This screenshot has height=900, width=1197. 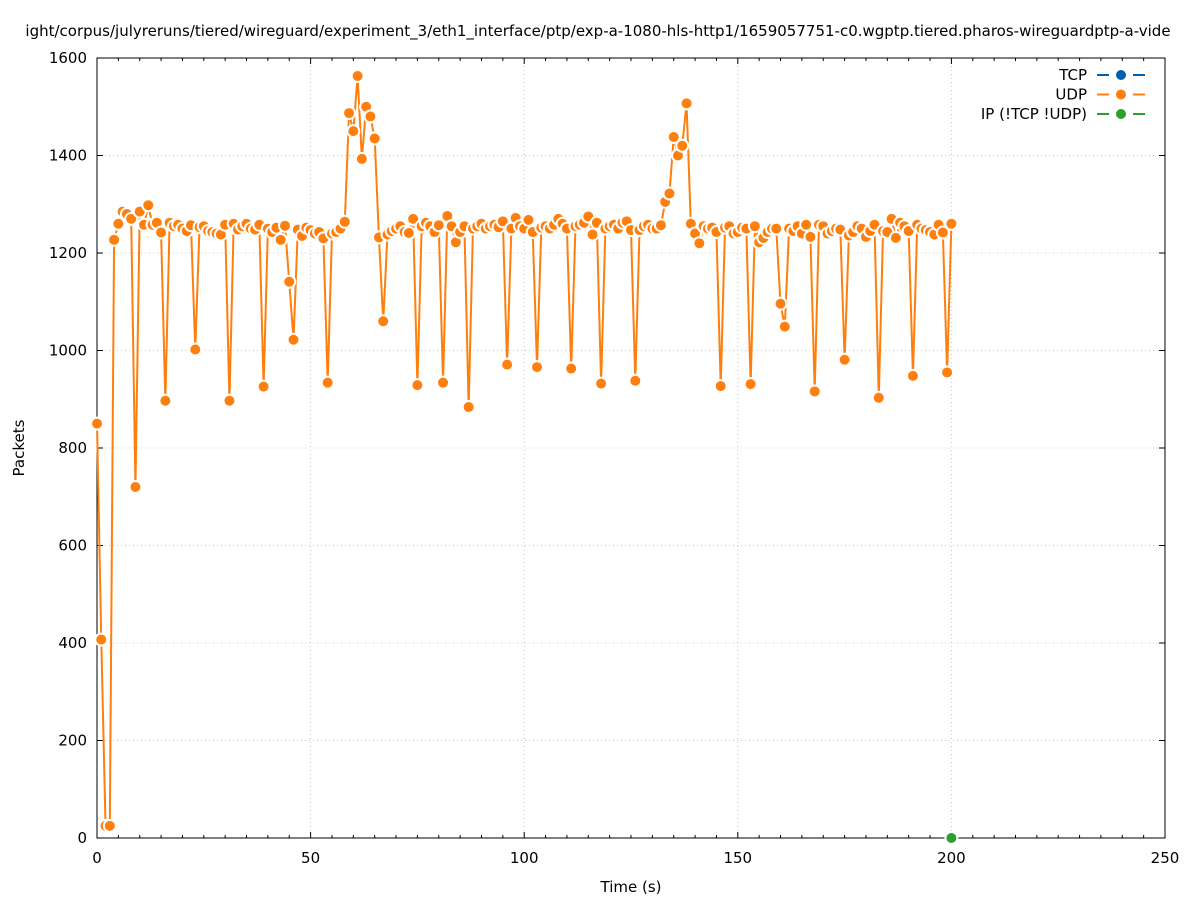 What do you see at coordinates (72, 643) in the screenshot?
I see `y-tick-label: 400` at bounding box center [72, 643].